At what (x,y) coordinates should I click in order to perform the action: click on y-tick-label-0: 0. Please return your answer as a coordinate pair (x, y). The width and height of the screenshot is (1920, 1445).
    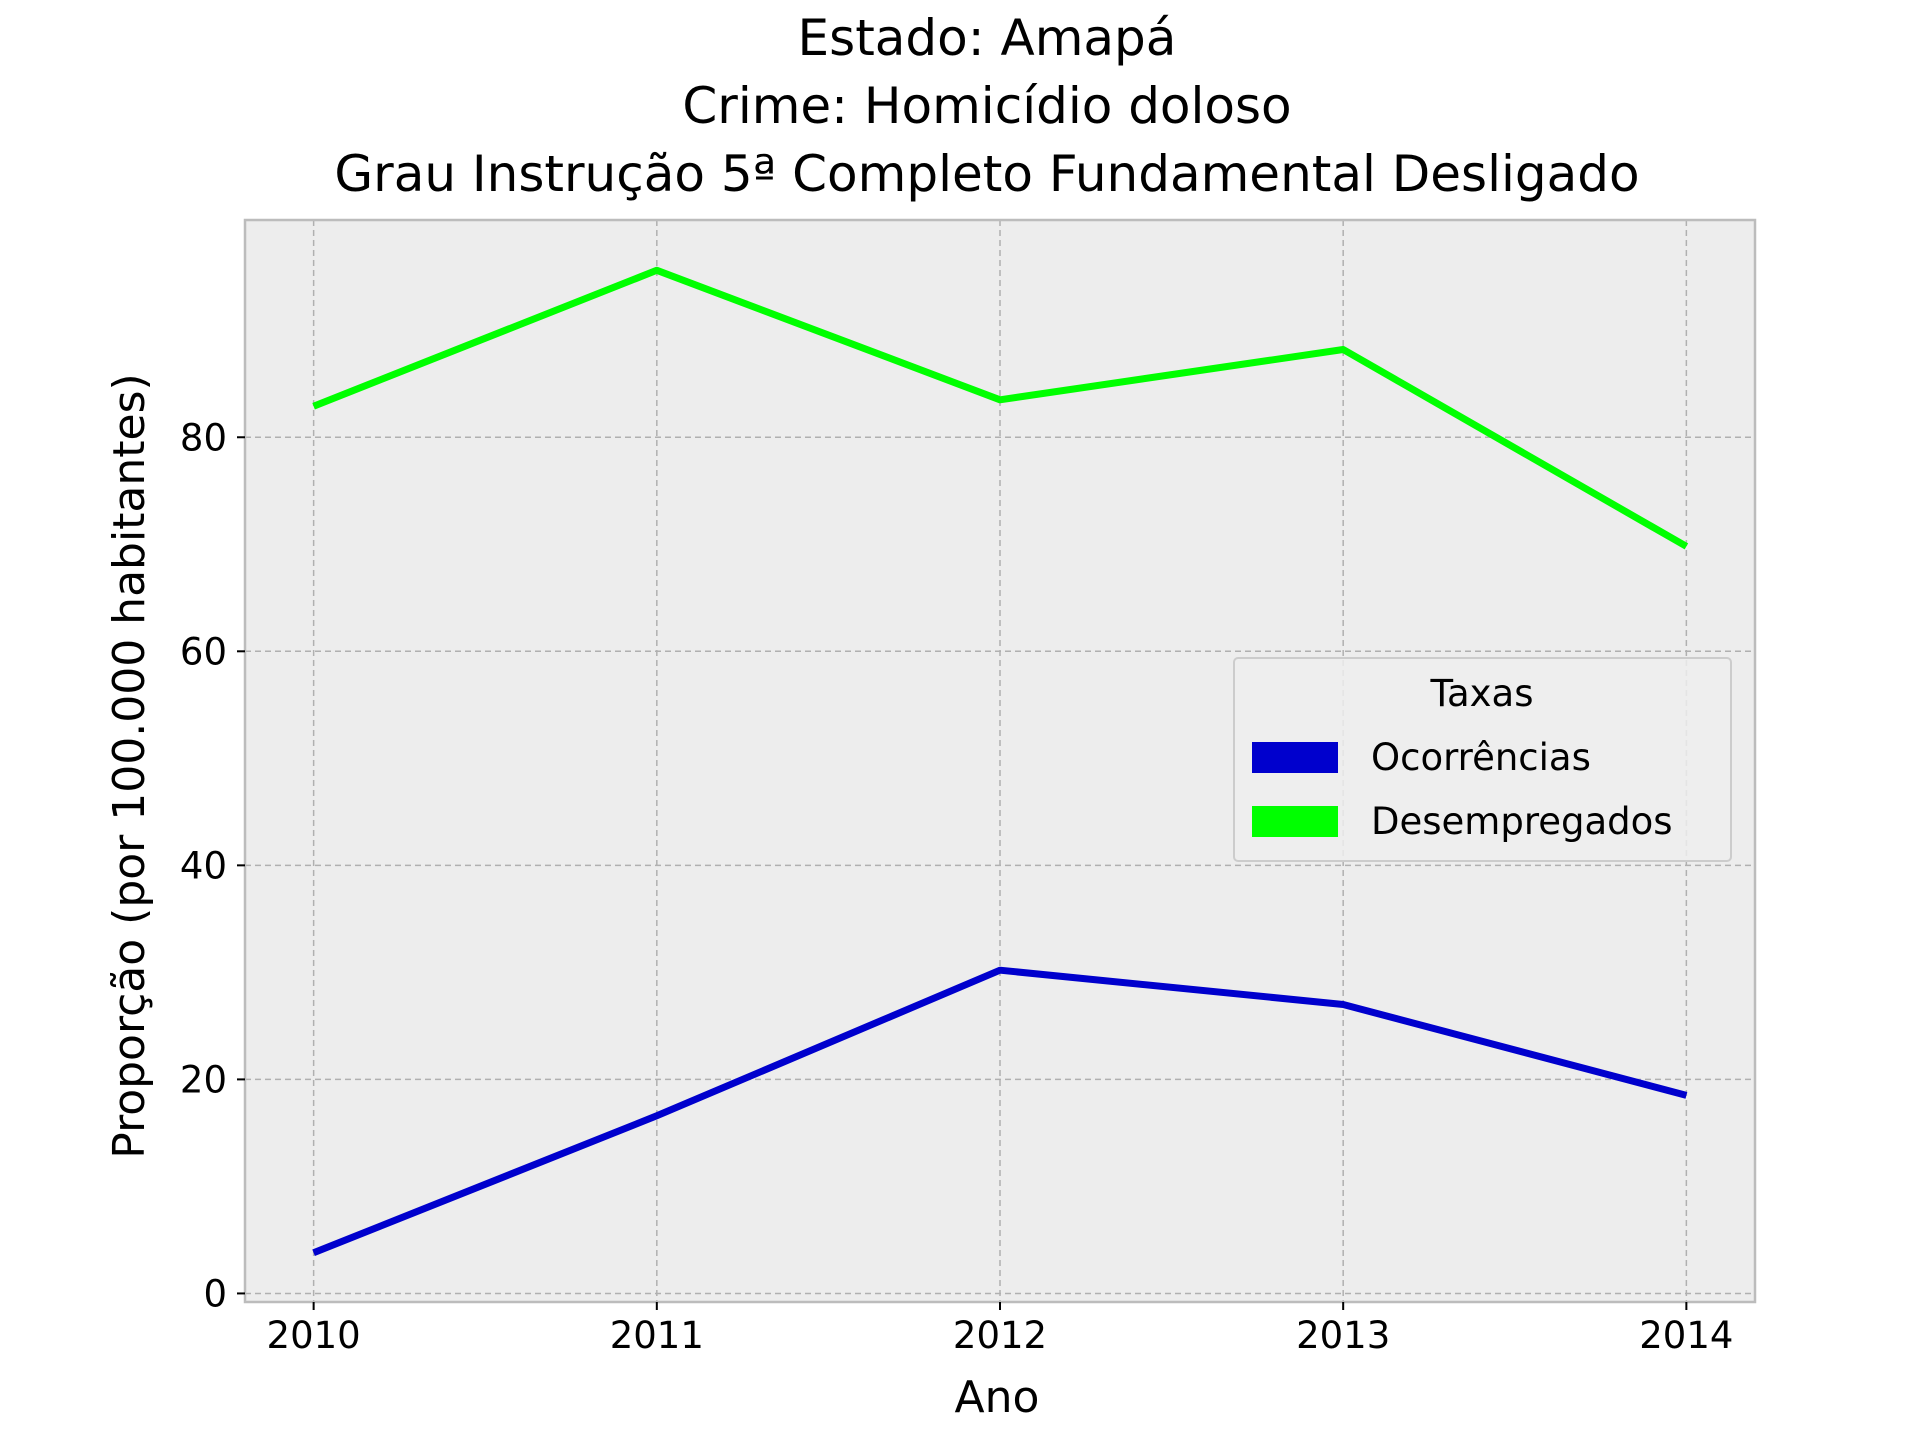
    Looking at the image, I should click on (215, 1293).